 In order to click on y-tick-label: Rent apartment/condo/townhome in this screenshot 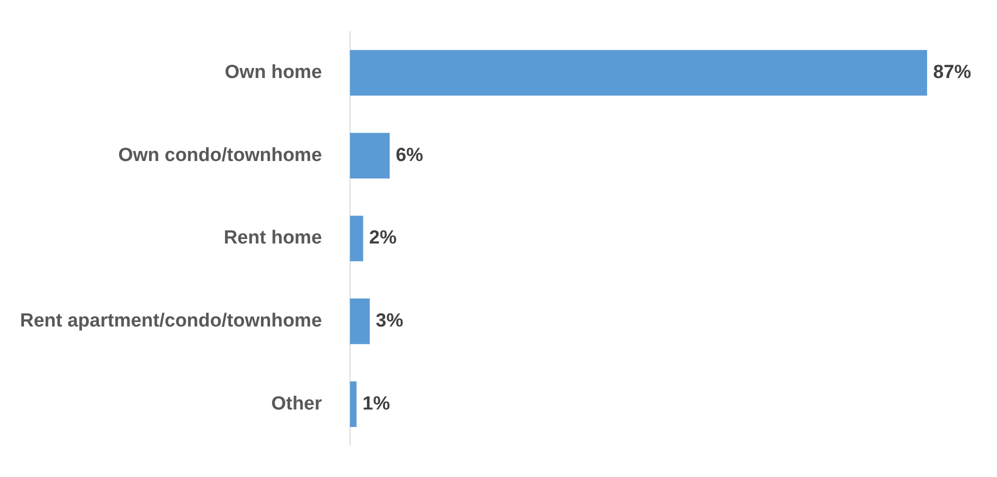, I will do `click(171, 321)`.